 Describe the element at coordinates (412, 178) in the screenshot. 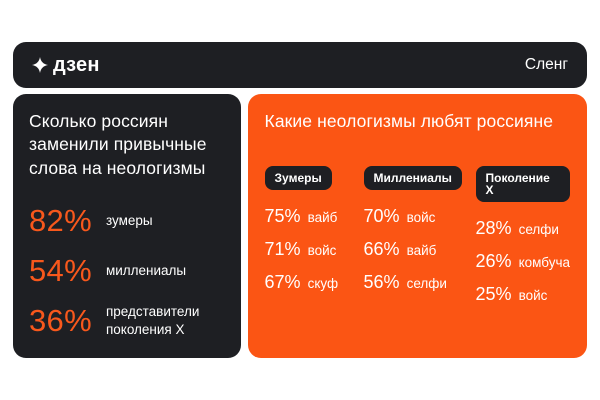

I see `group-badge: Миллениалы` at that location.